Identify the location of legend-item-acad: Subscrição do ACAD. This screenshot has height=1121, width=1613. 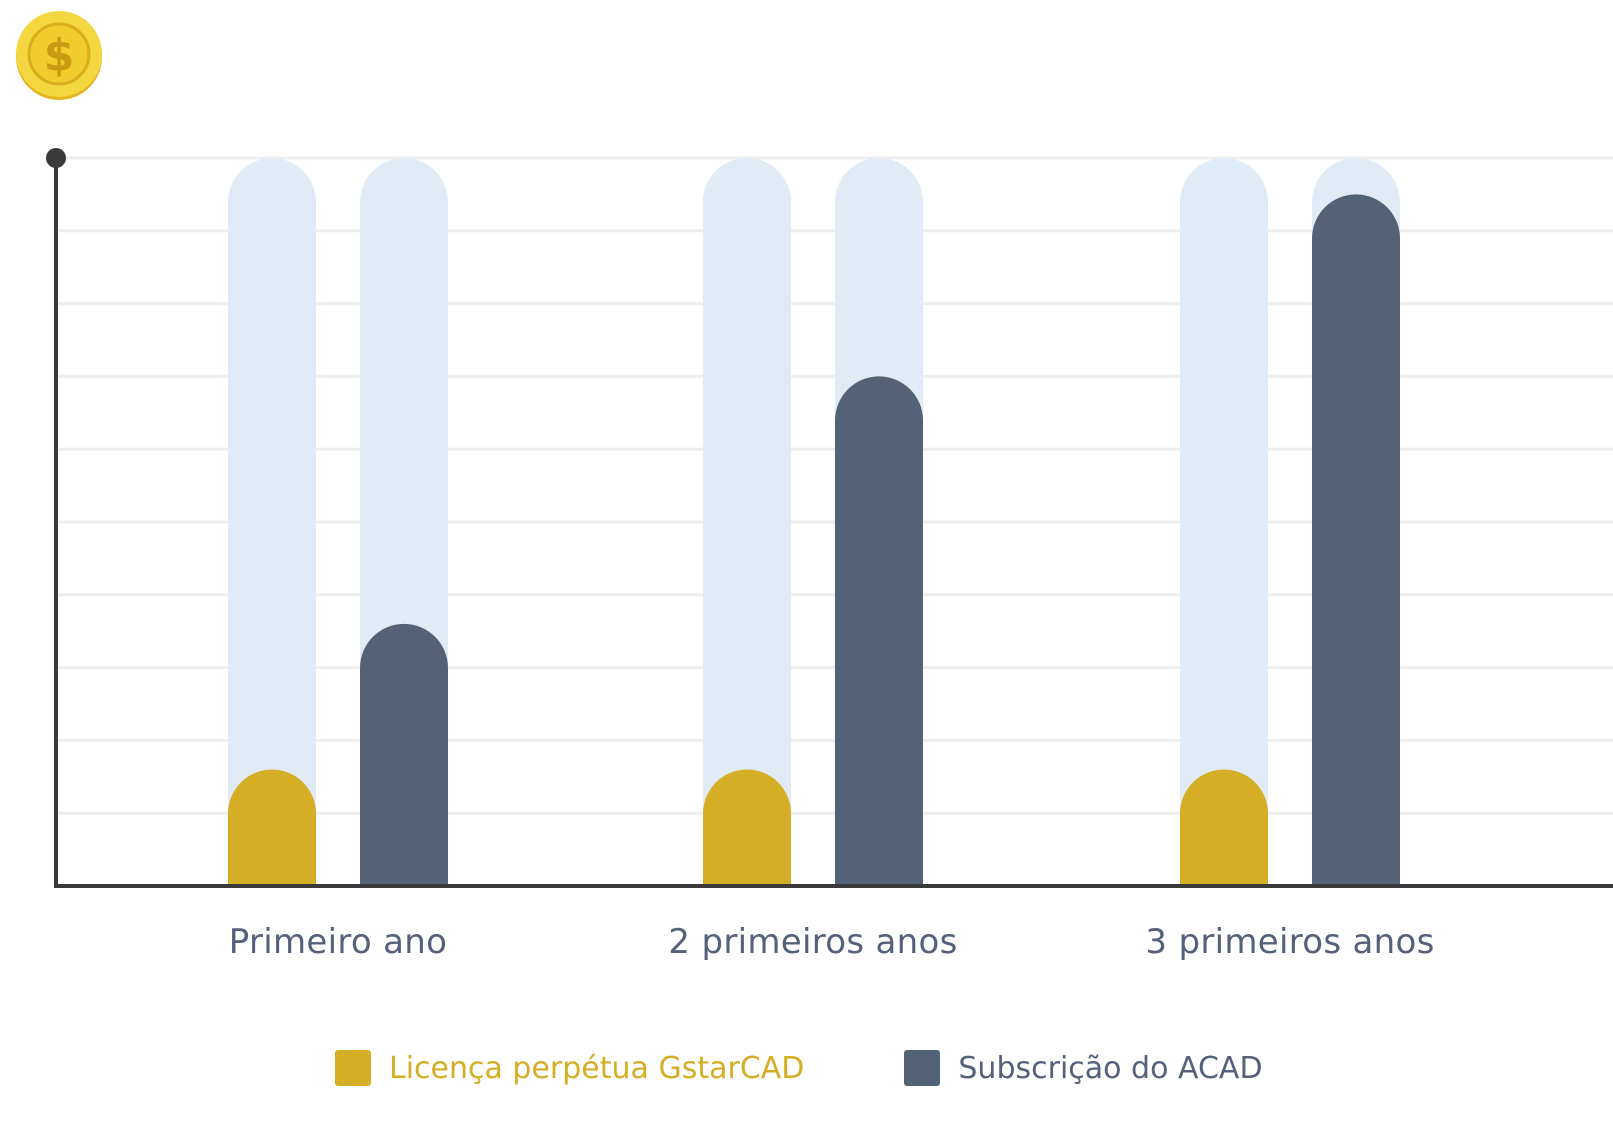
(1083, 1068).